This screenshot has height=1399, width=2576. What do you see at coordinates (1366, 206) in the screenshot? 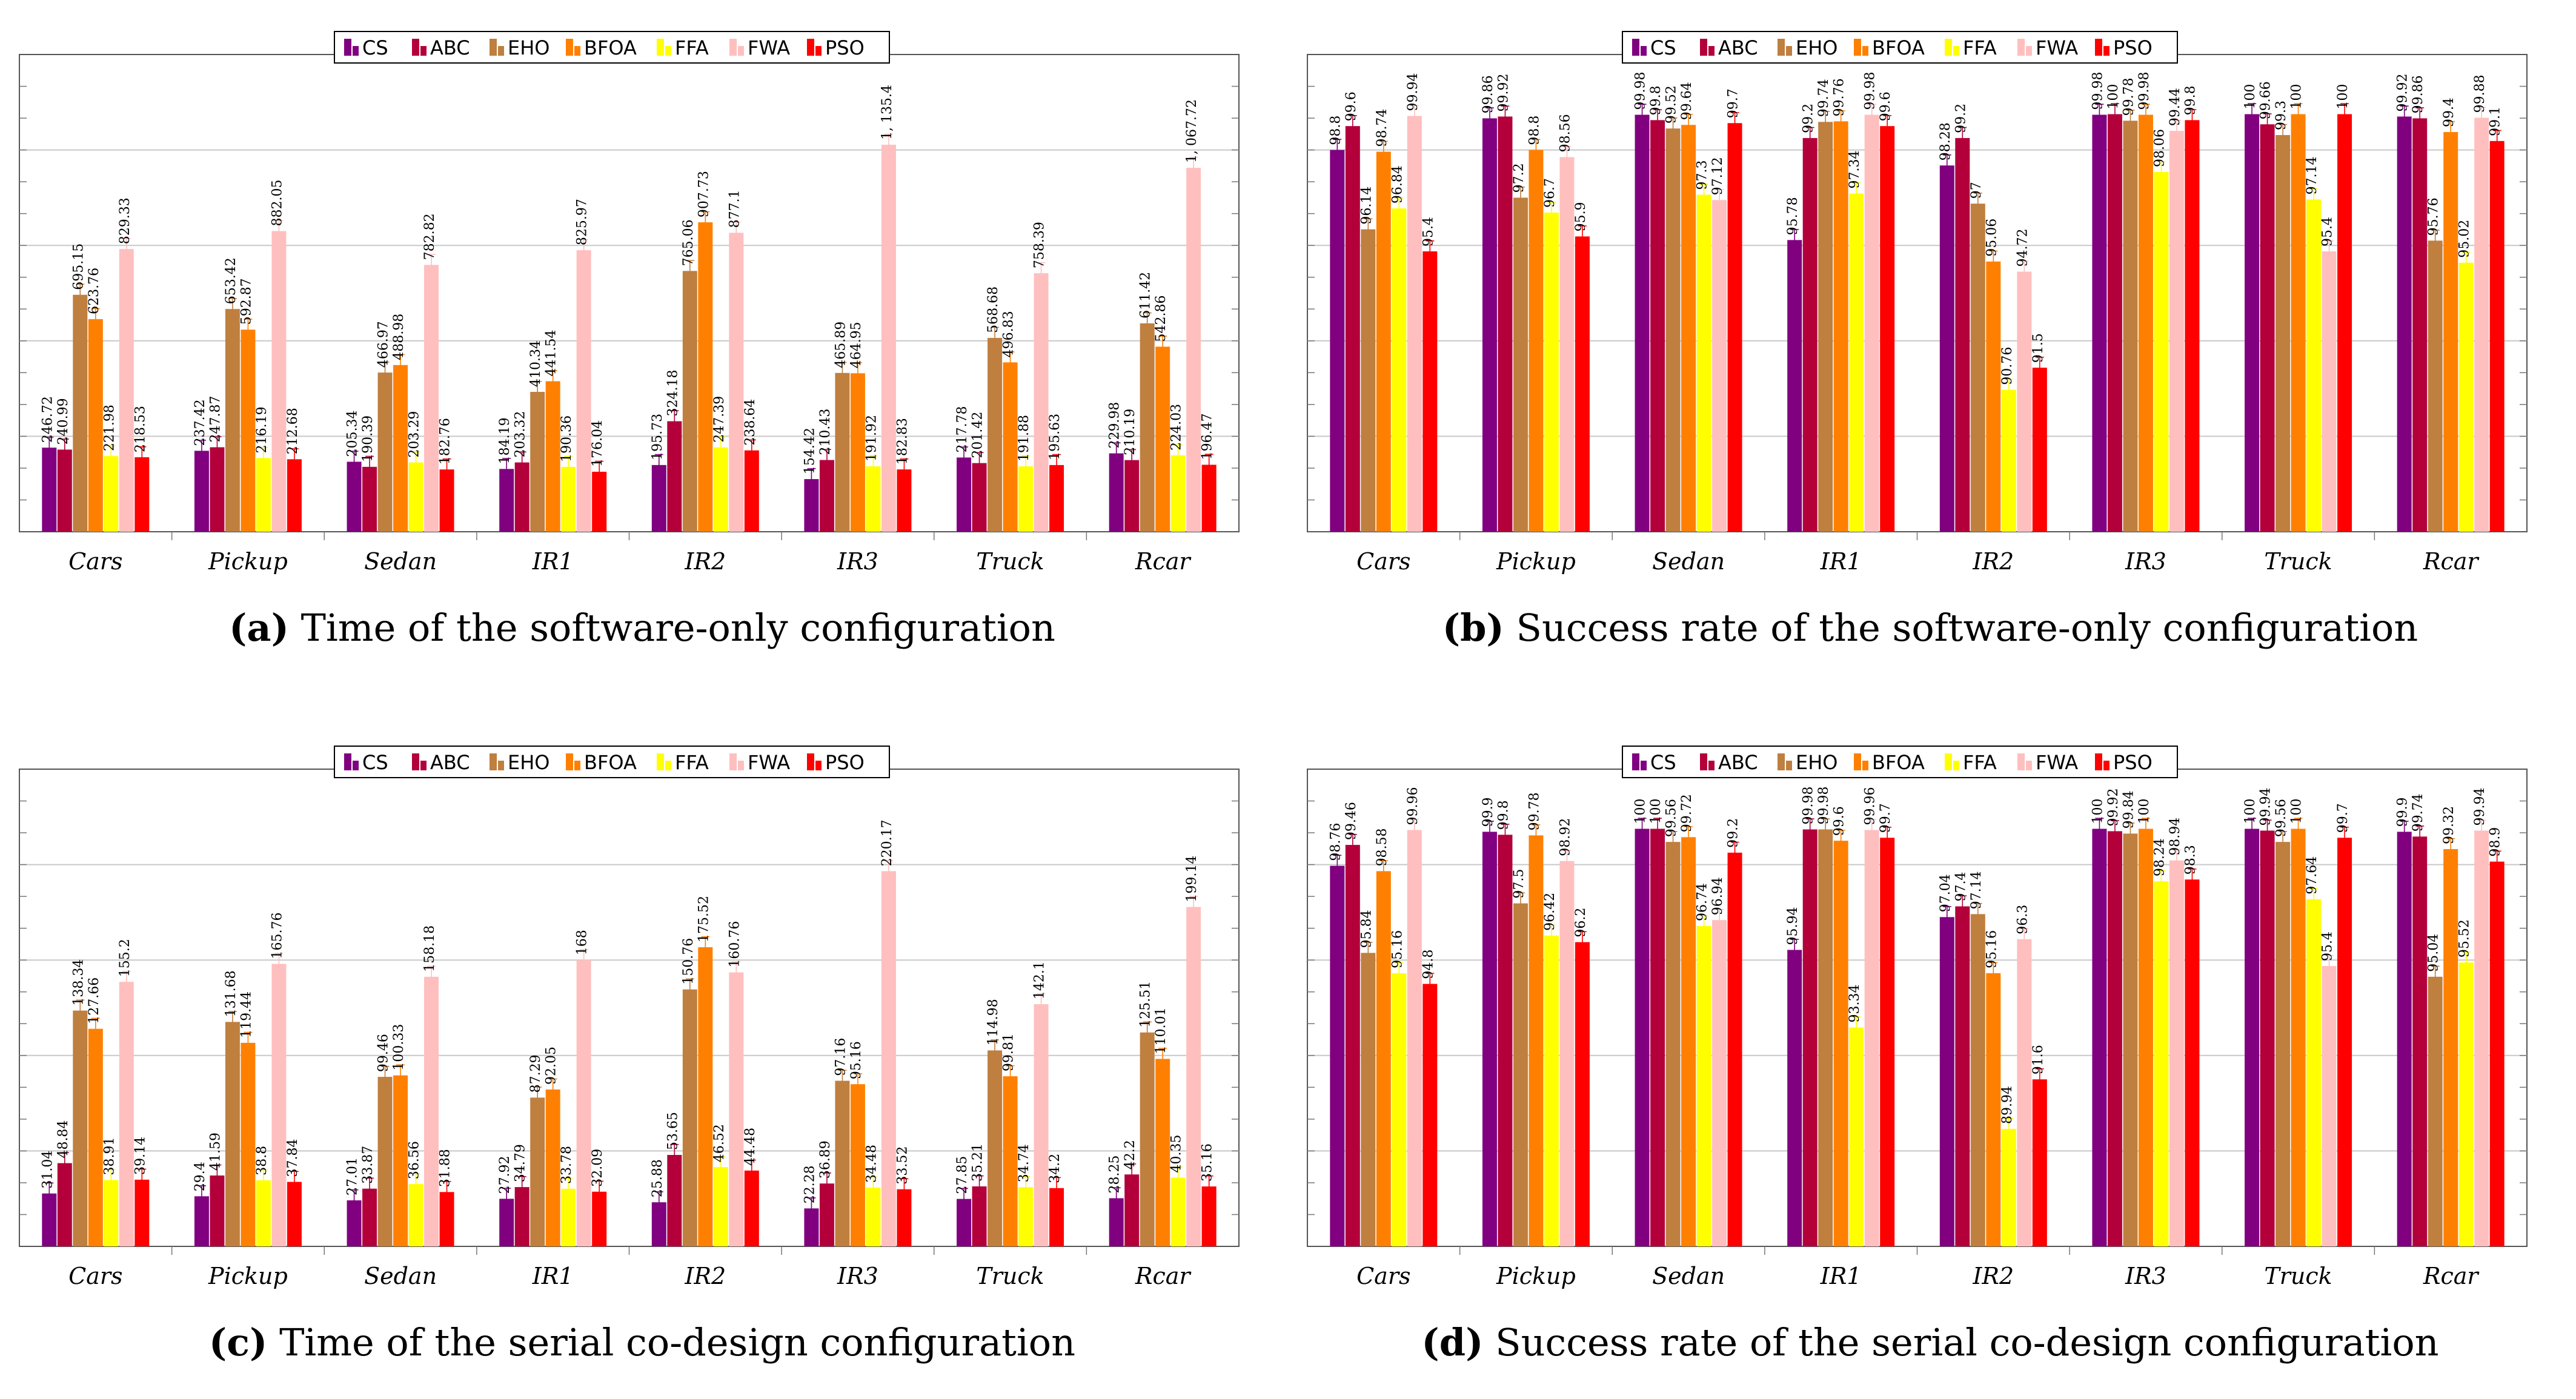
I see `data-label: 96.14` at bounding box center [1366, 206].